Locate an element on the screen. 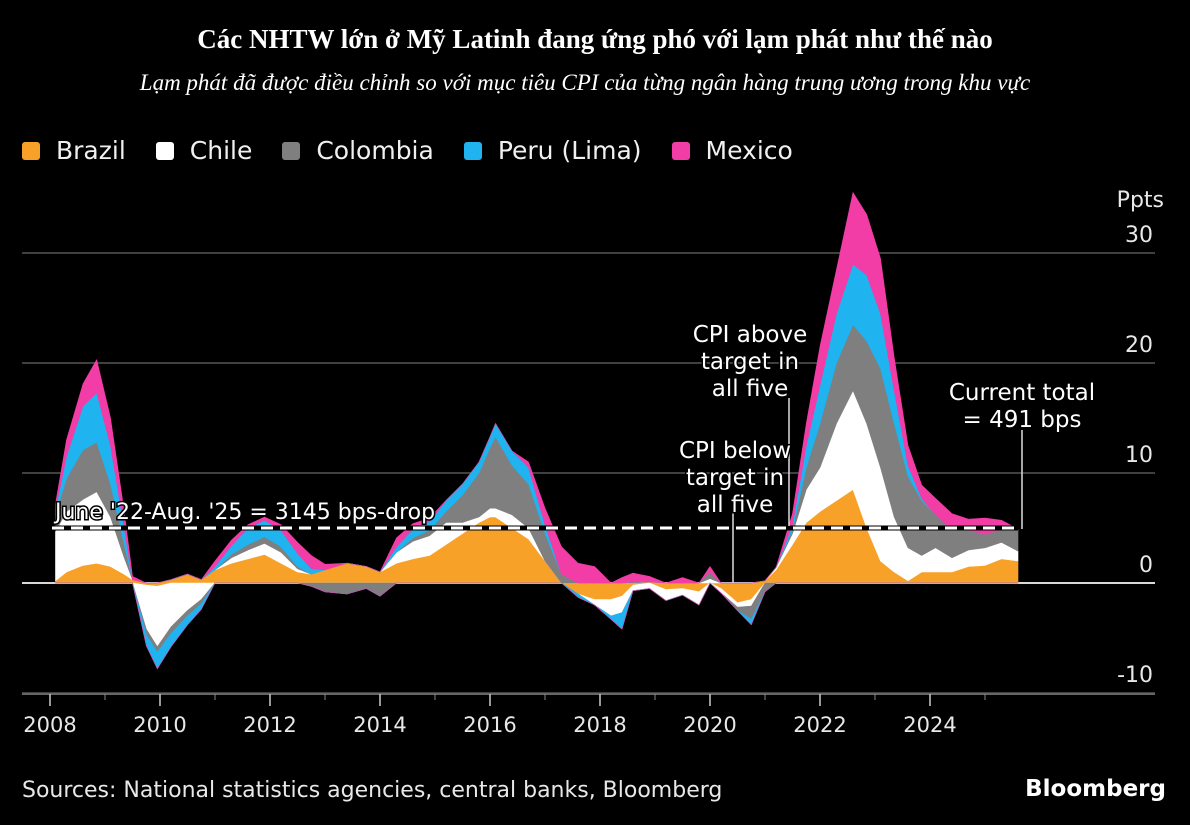 This screenshot has height=825, width=1190. annotation-cpi-below: CPI below target in all five is located at coordinates (735, 478).